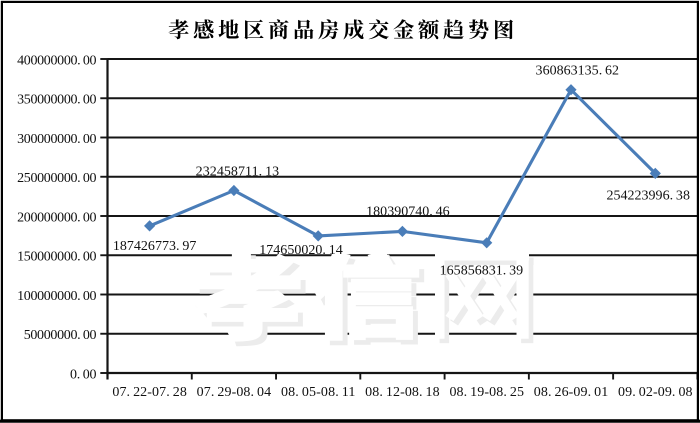 The height and width of the screenshot is (423, 700). What do you see at coordinates (571, 392) in the screenshot?
I see `svg-text: 08. 26-09. 01` at bounding box center [571, 392].